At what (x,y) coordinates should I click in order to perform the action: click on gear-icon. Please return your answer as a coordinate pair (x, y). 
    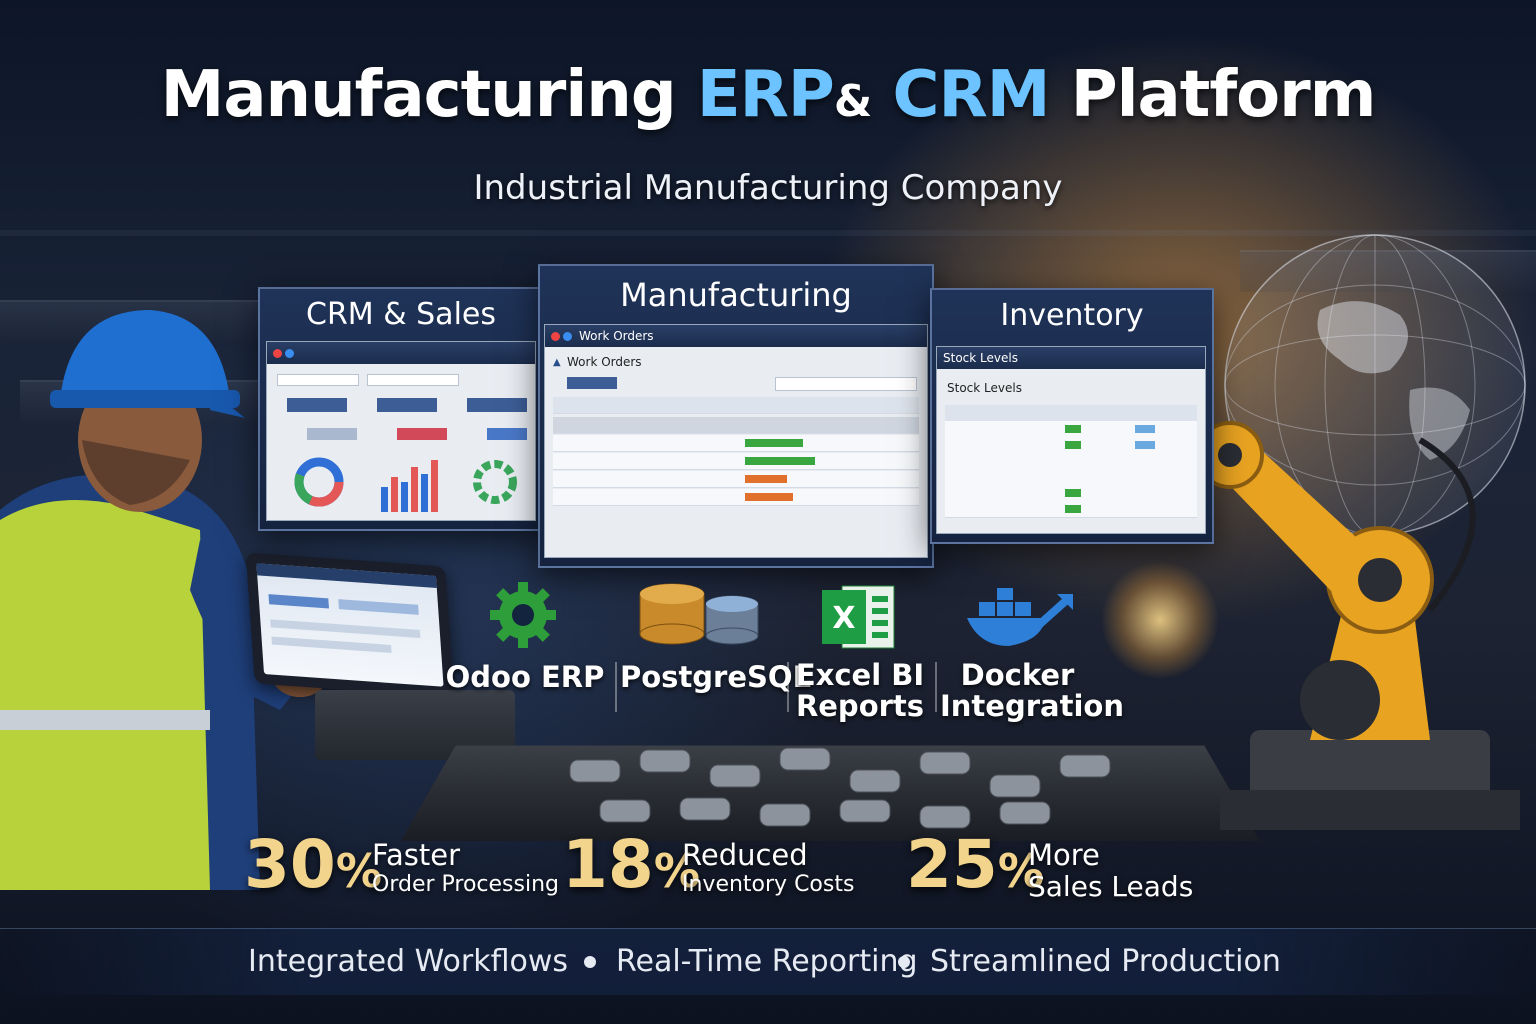
    Looking at the image, I should click on (523, 615).